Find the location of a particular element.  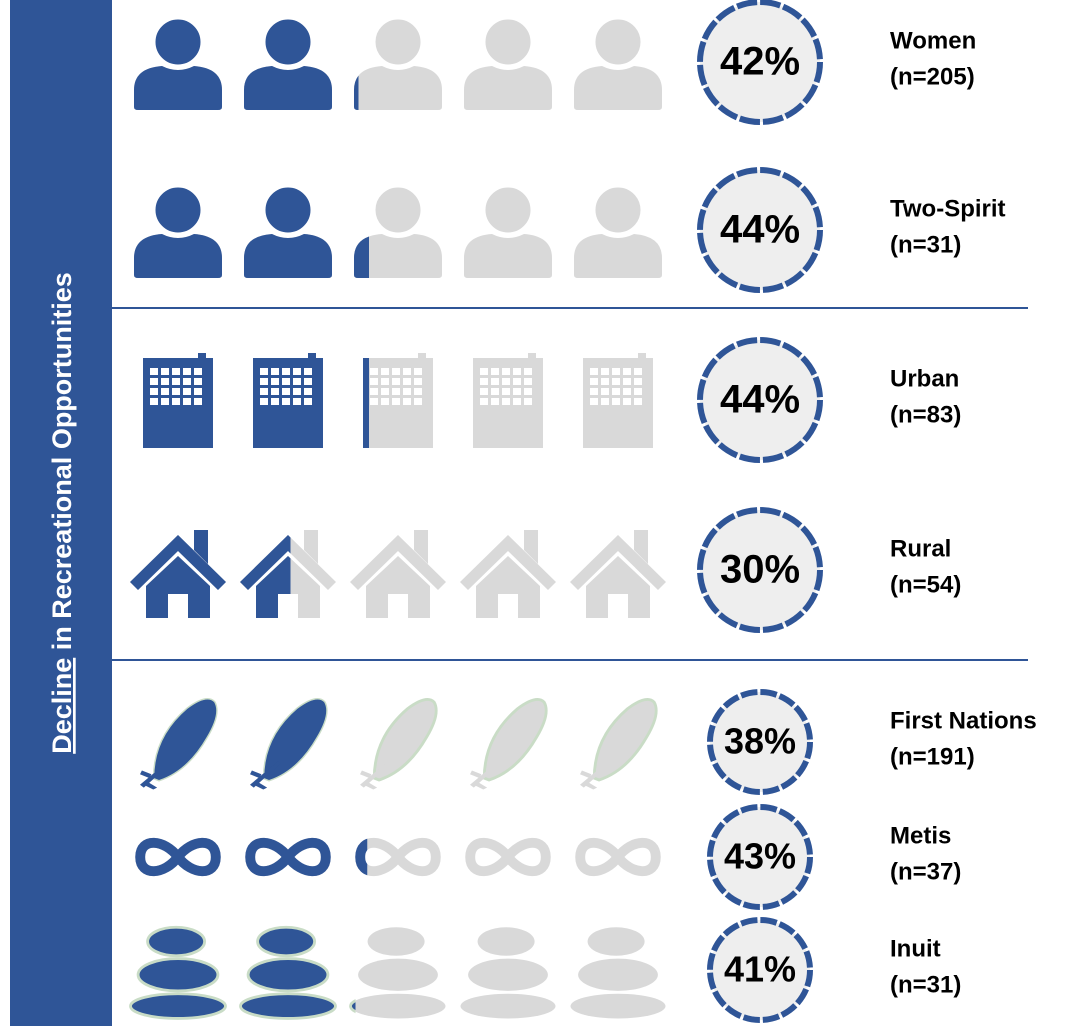

sample-label: (n=191) is located at coordinates (932, 756).